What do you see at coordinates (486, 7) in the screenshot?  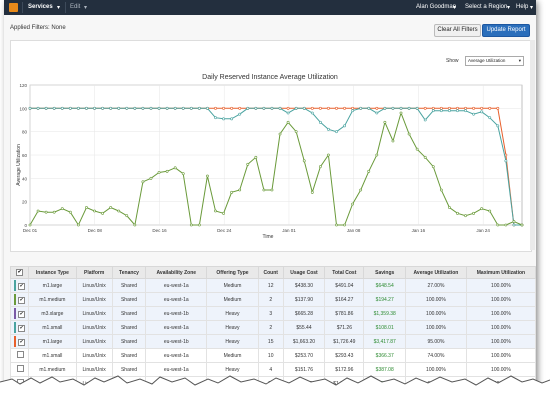 I see `region-menu: Select a Region` at bounding box center [486, 7].